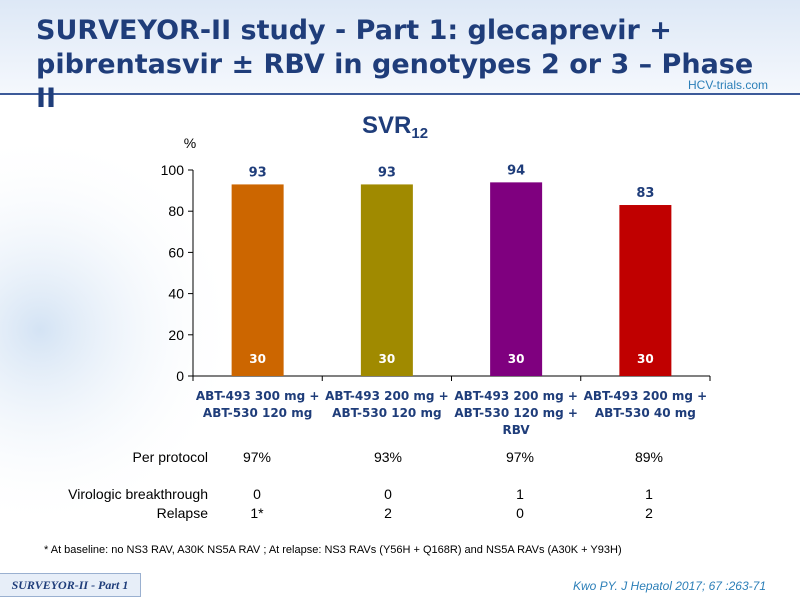  I want to click on table-cell: 89%, so click(649, 457).